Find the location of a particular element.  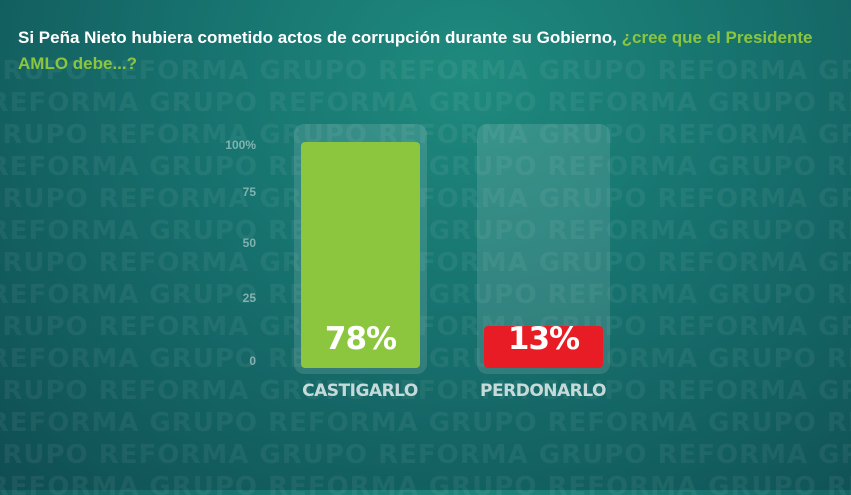

category-label-perdonarlo: PERDONARLO is located at coordinates (543, 391).